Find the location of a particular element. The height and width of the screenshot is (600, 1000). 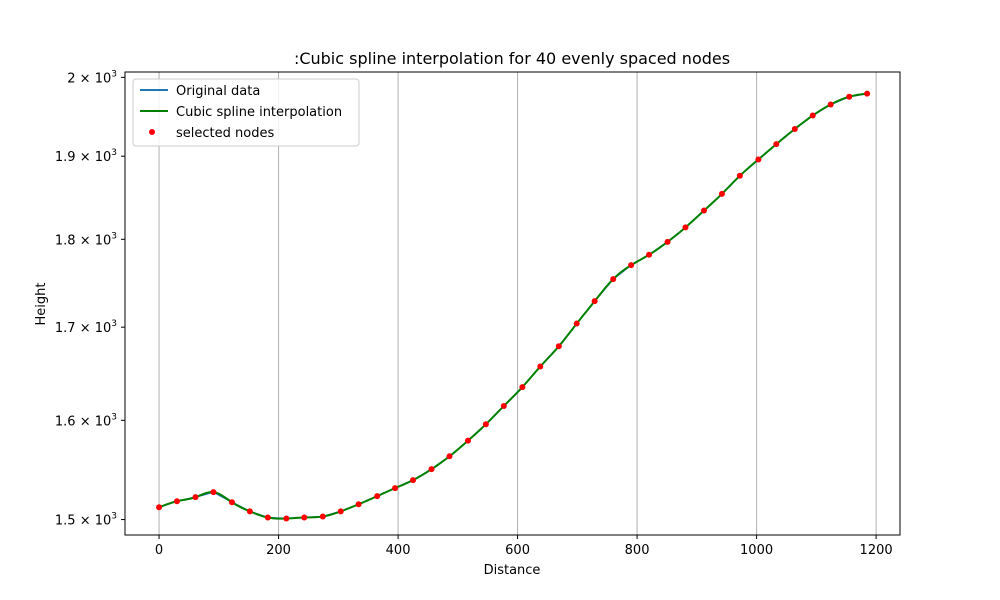

x-tick-label: 800 is located at coordinates (637, 550).